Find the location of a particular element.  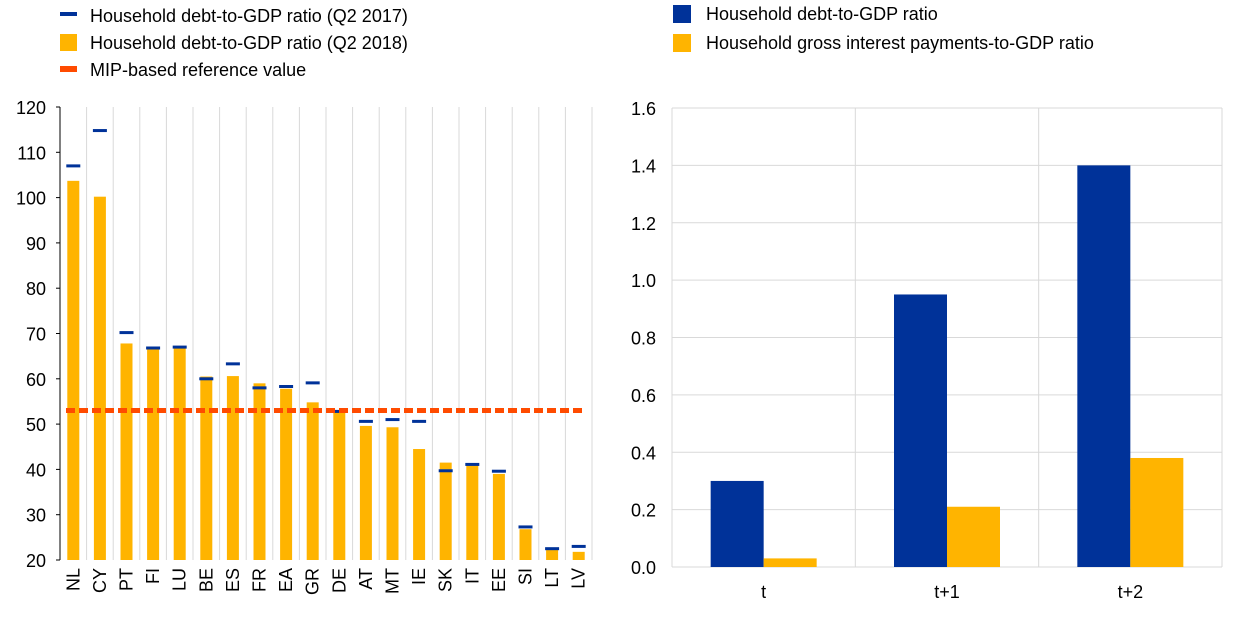

left-x-tick-label: LT is located at coordinates (552, 578).